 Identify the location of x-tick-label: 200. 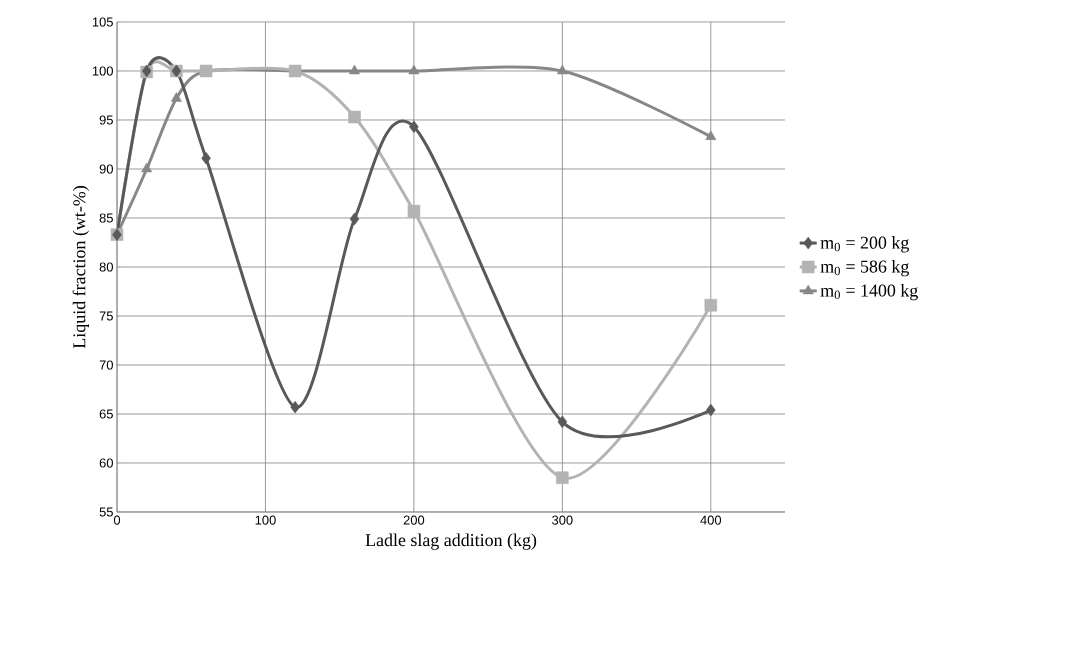
(414, 520).